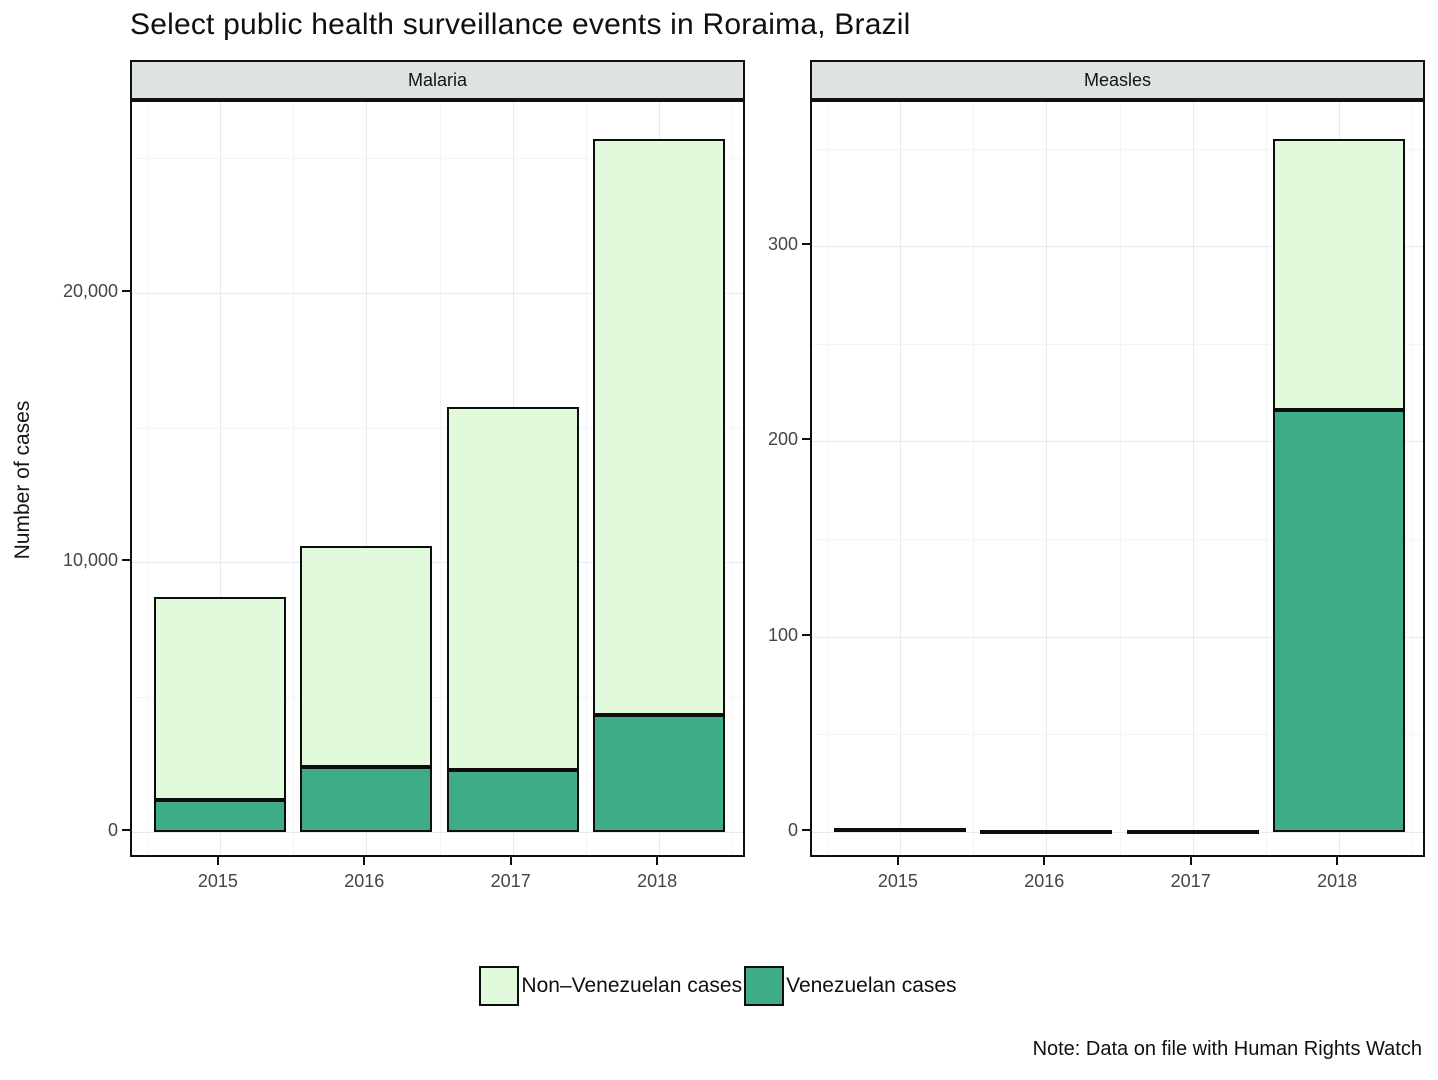 The width and height of the screenshot is (1438, 1080). Describe the element at coordinates (90, 560) in the screenshot. I see `y-tick-label: 10,000` at that location.